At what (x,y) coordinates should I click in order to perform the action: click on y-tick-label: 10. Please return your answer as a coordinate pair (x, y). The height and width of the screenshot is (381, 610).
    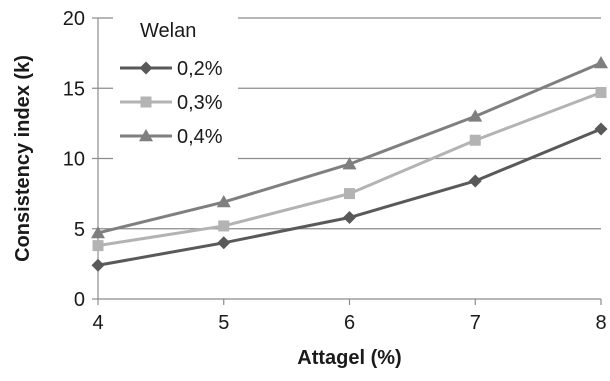
    Looking at the image, I should click on (74, 160).